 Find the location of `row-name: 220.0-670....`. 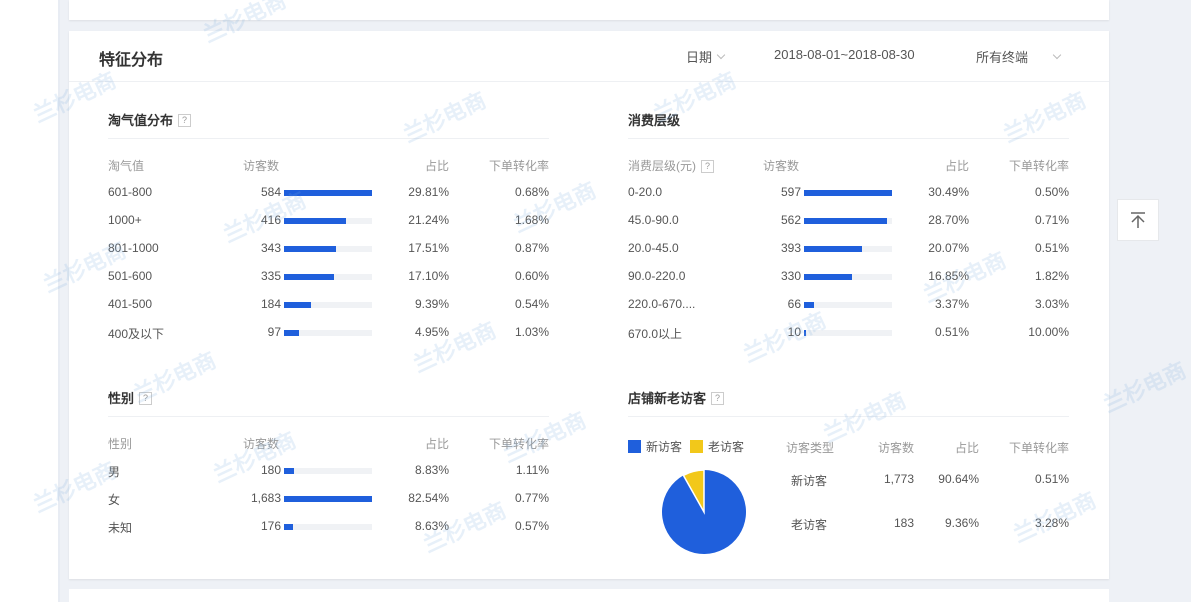

row-name: 220.0-670.... is located at coordinates (662, 304).